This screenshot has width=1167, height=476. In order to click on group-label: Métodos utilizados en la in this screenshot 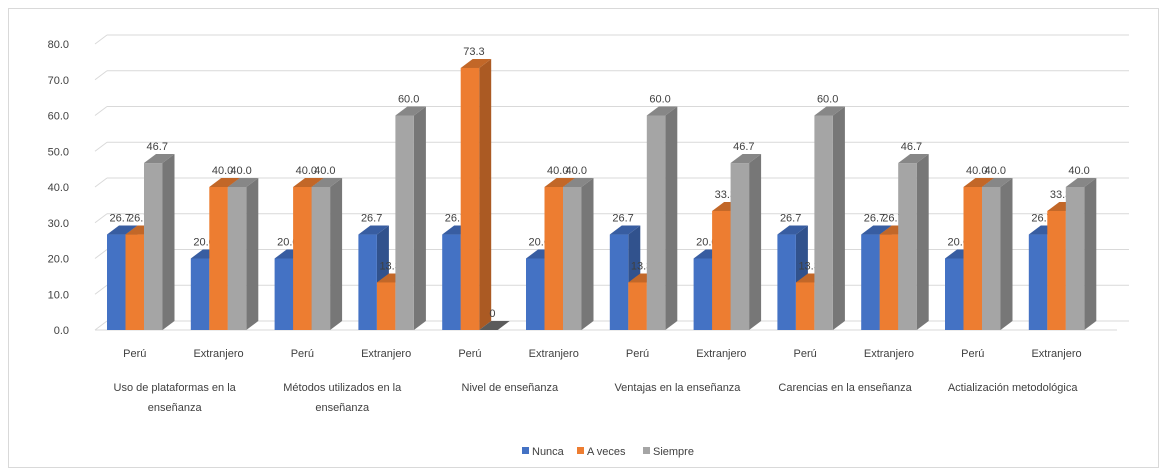, I will do `click(342, 388)`.